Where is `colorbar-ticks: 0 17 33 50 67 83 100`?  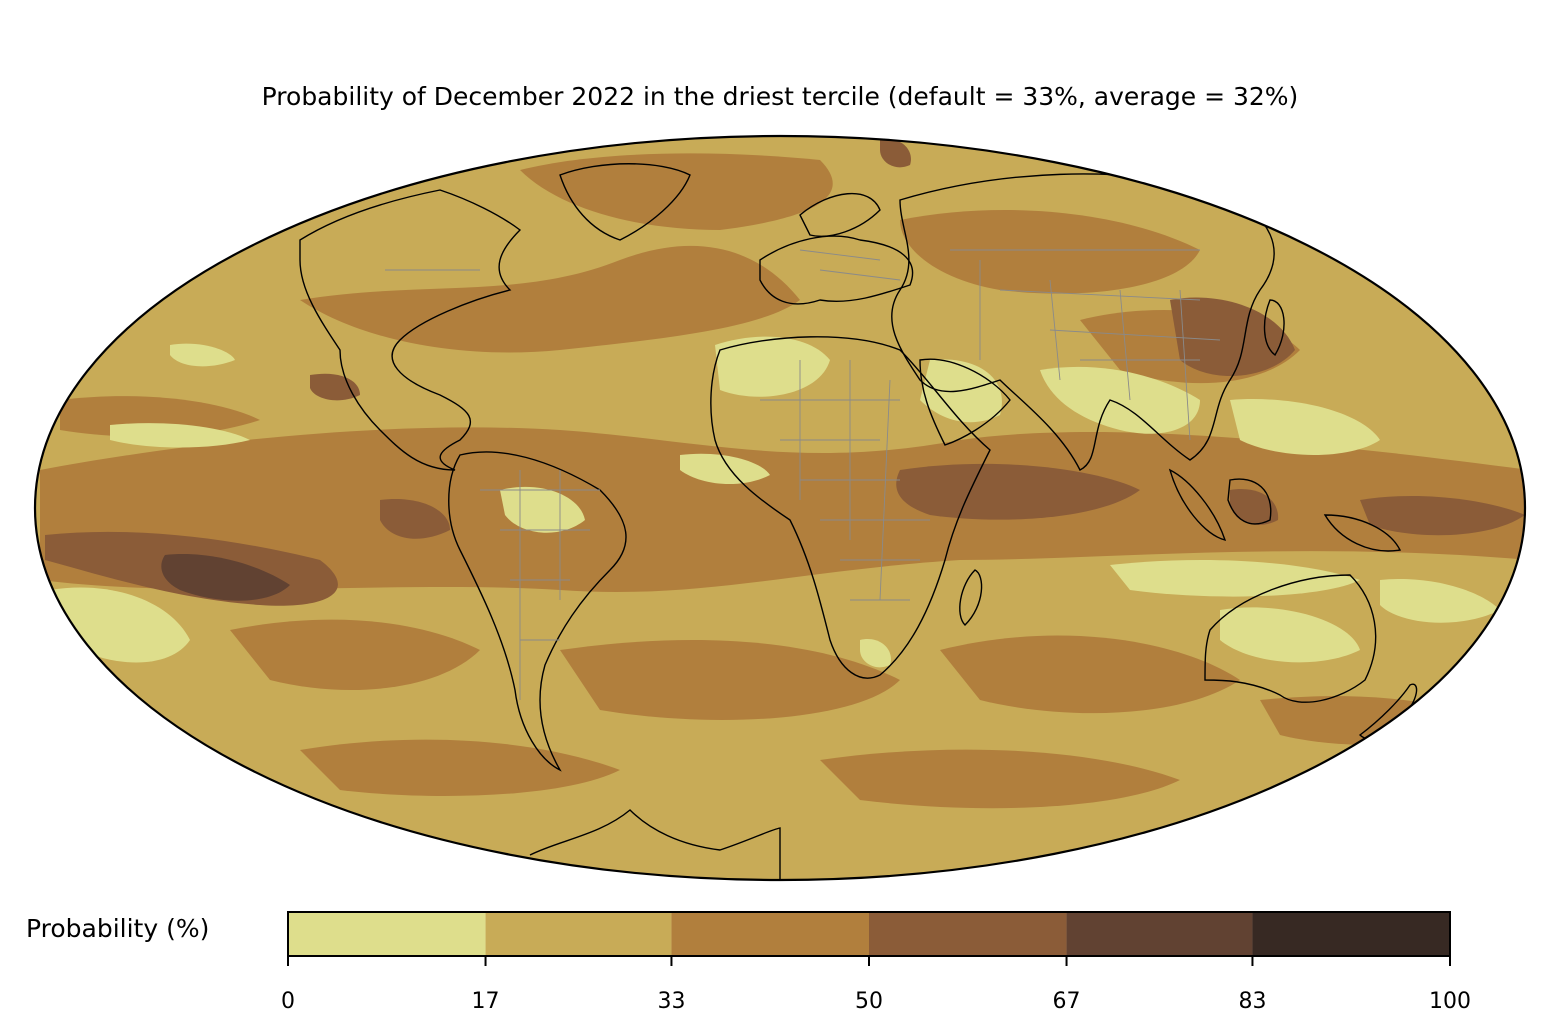 colorbar-ticks: 0 17 33 50 67 83 100 is located at coordinates (876, 985).